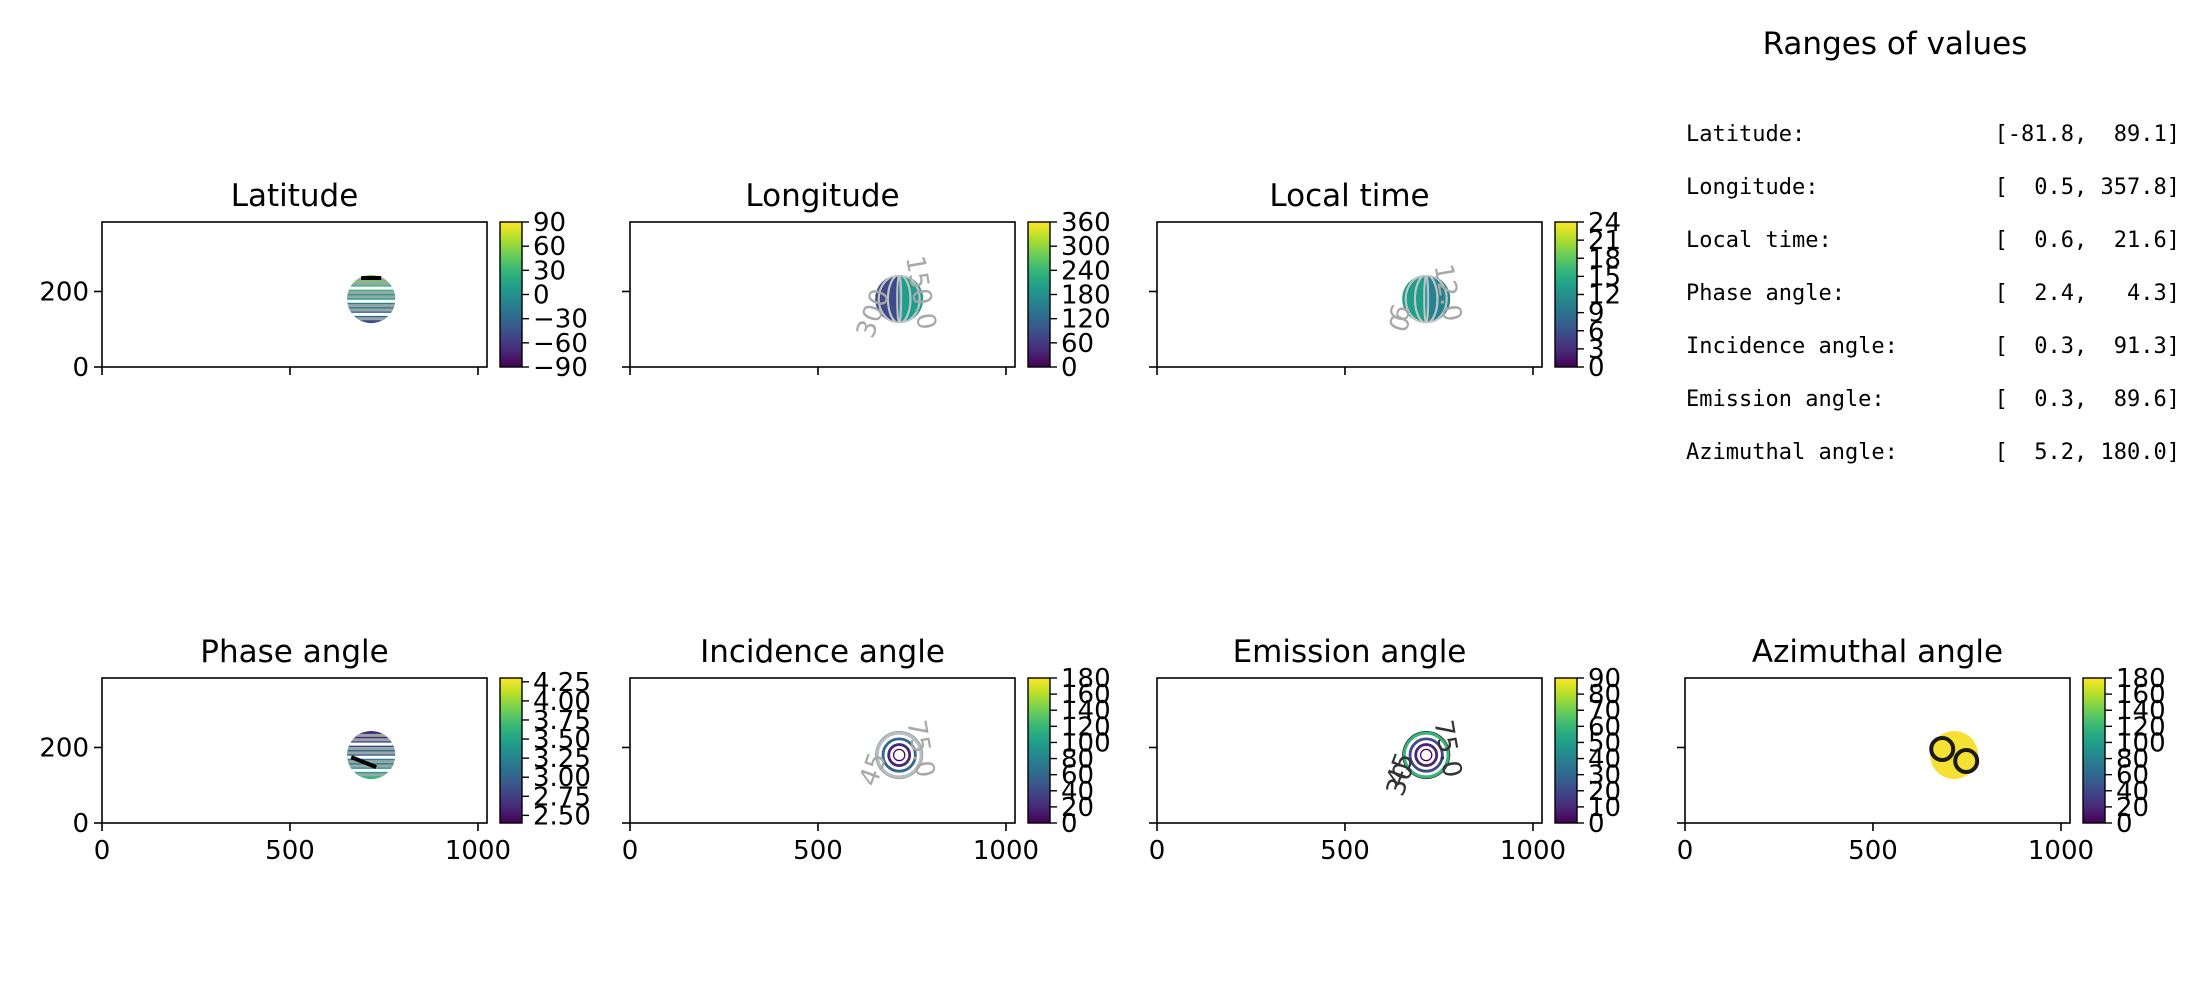 The width and height of the screenshot is (2200, 1000). Describe the element at coordinates (1895, 44) in the screenshot. I see `ranges-title: Ranges of values` at that location.